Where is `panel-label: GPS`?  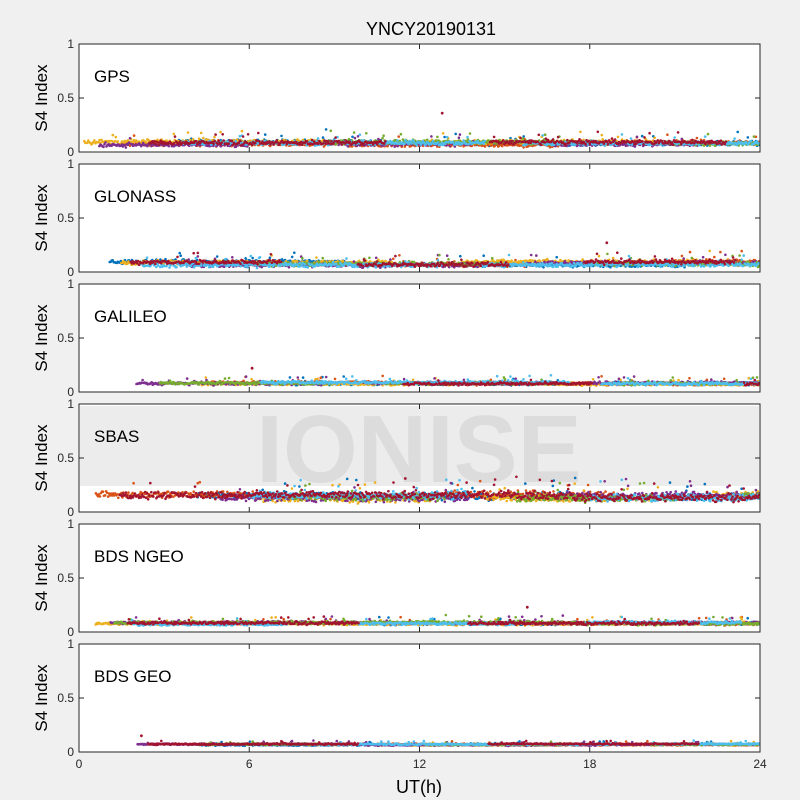 panel-label: GPS is located at coordinates (112, 76).